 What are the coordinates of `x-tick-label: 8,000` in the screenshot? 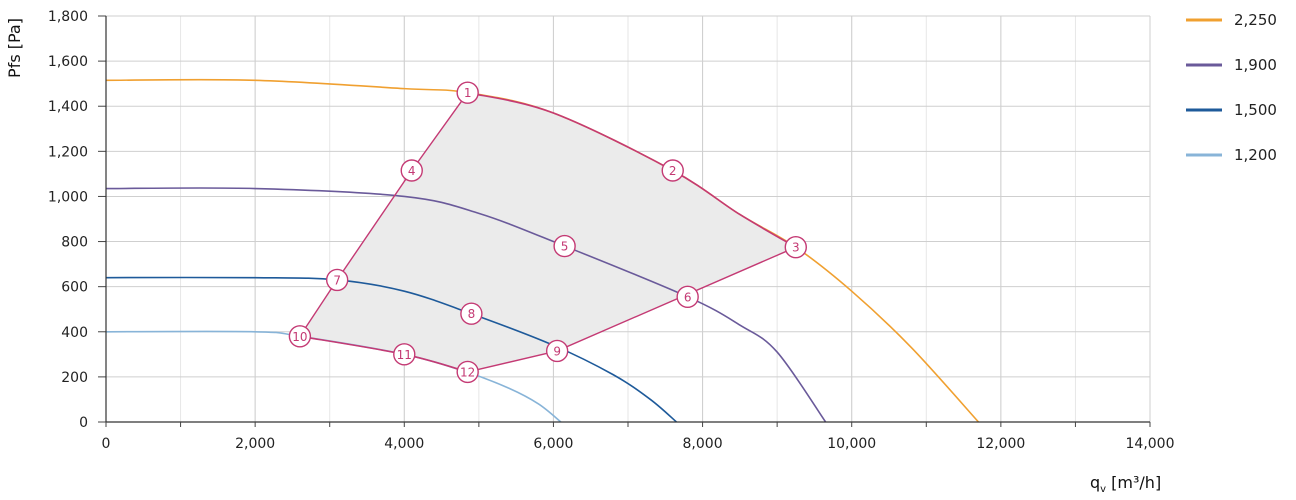 It's located at (703, 444).